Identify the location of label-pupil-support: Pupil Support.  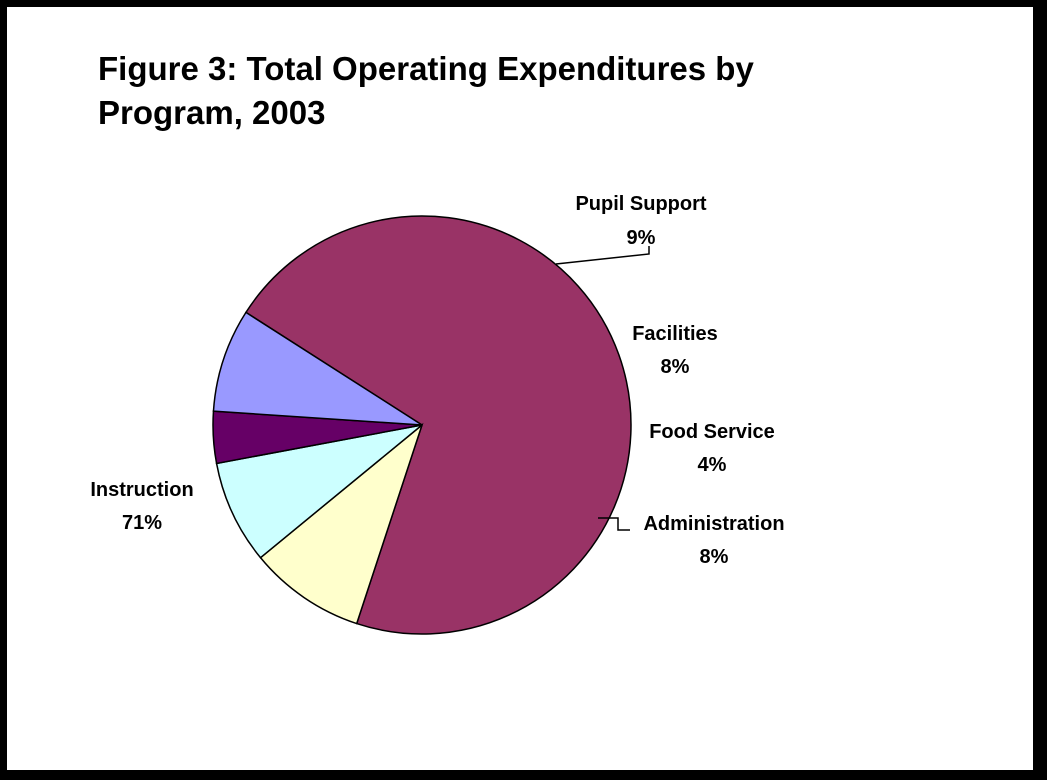
(640, 204).